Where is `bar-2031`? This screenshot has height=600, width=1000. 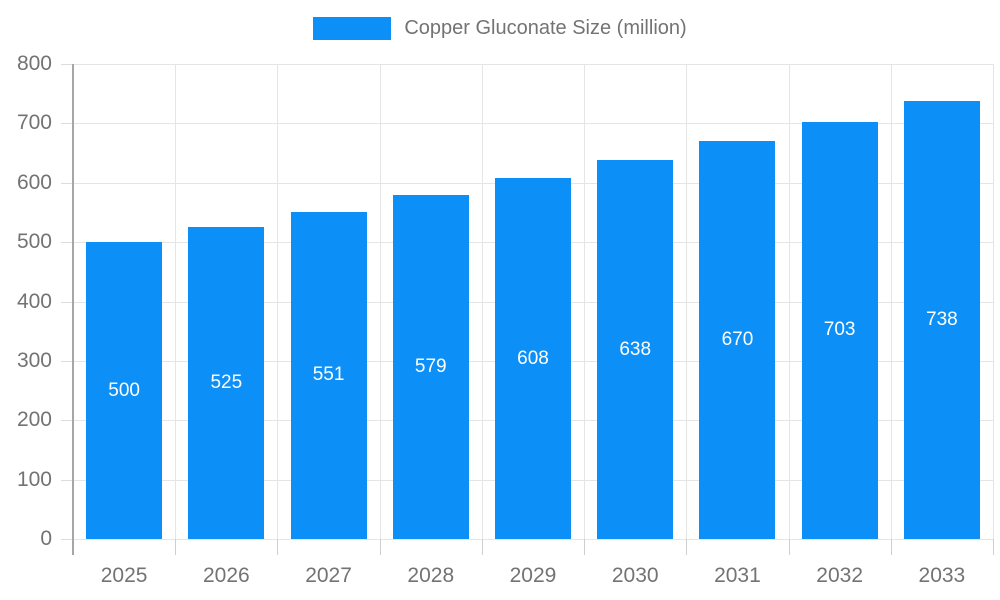
bar-2031 is located at coordinates (737, 340).